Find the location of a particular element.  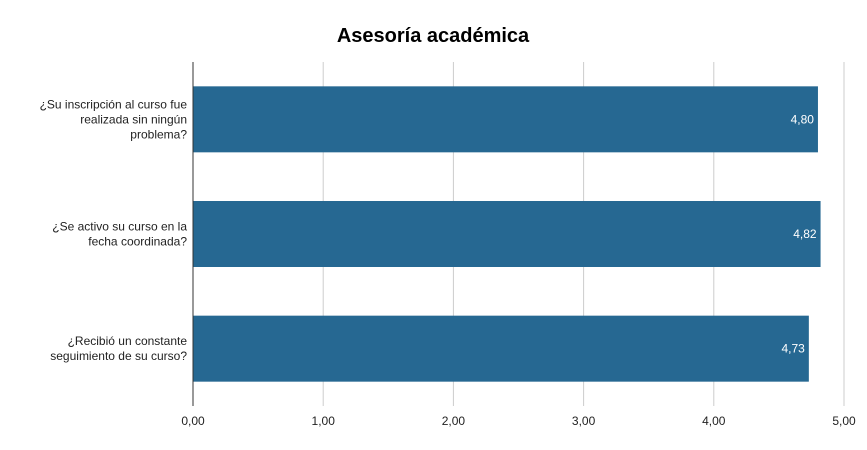

bar-value-label: 4,80 is located at coordinates (803, 119).